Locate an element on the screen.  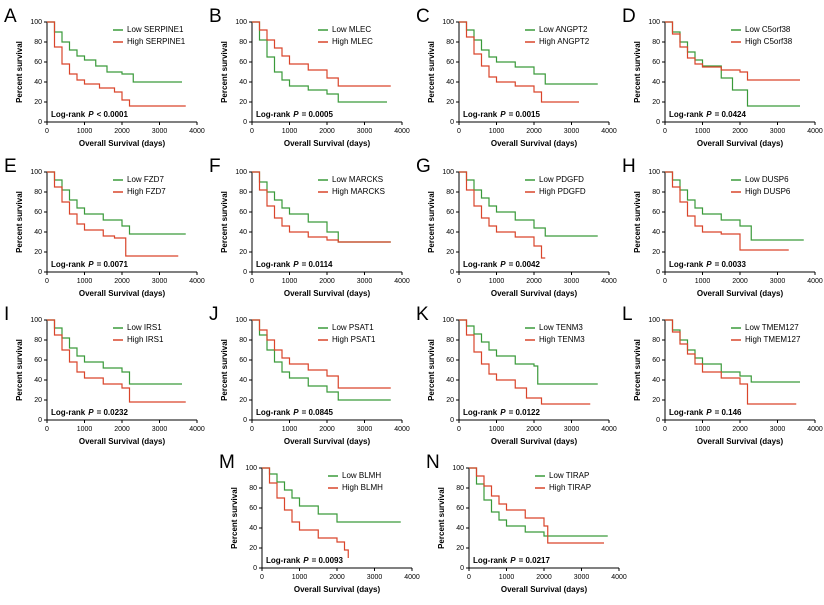
legend-label: Low ANGPT2 is located at coordinates (563, 29).